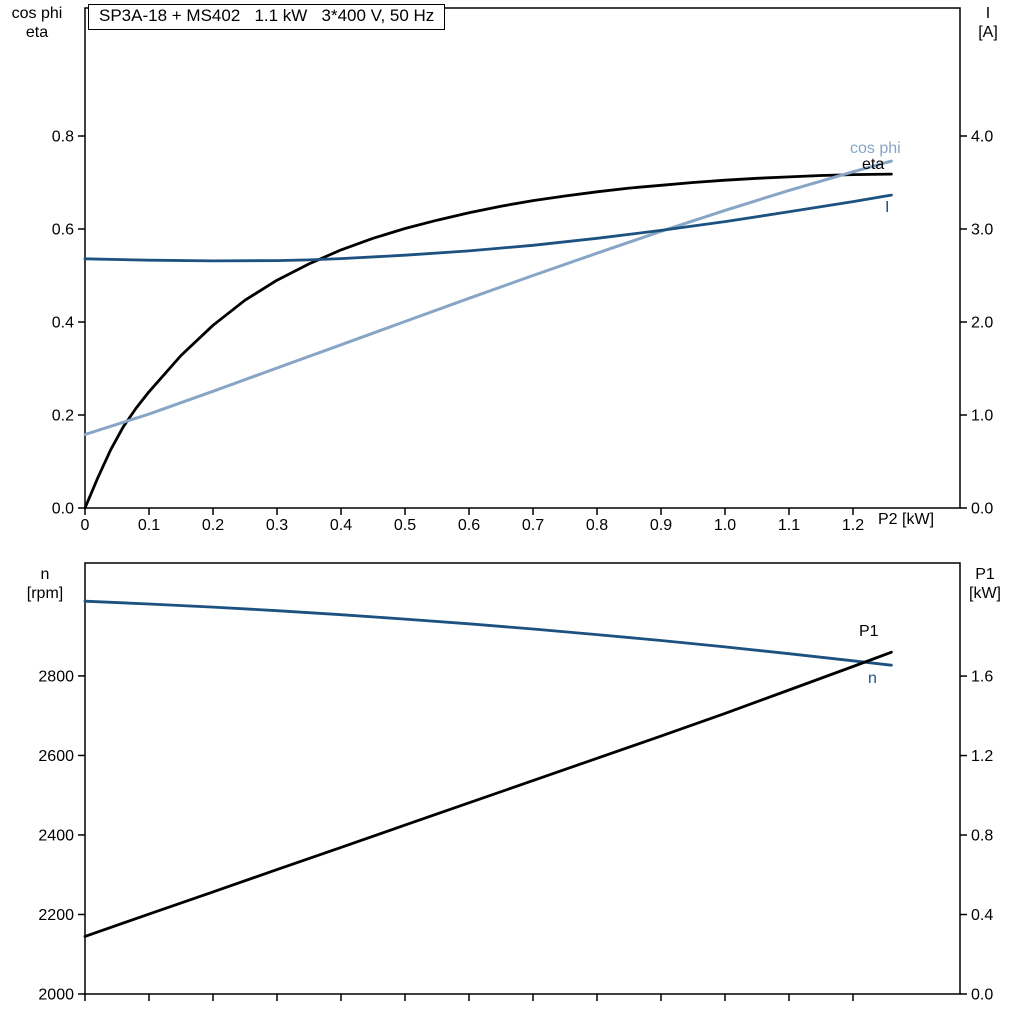 Image resolution: width=1024 pixels, height=1024 pixels. I want to click on x-tick-label: 0.6, so click(469, 525).